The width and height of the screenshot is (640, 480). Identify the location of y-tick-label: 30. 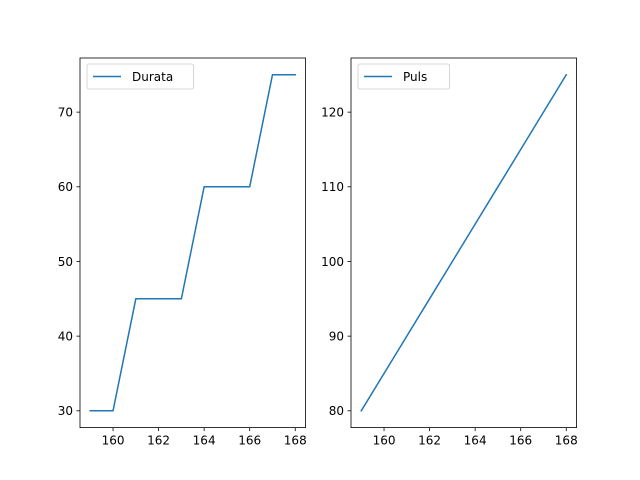
(65, 411).